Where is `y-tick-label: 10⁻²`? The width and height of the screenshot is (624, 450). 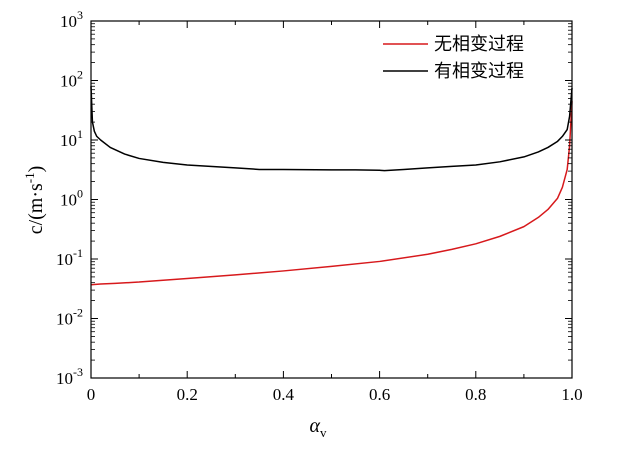 y-tick-label: 10⁻² is located at coordinates (69, 317).